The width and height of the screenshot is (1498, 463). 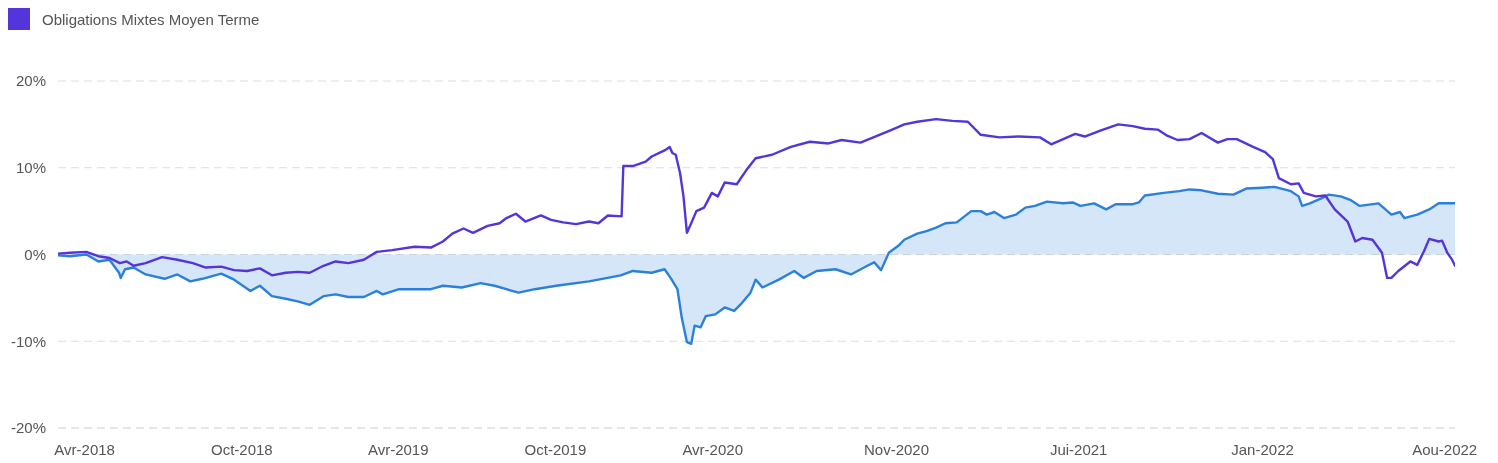 I want to click on y-tick-label: 0%, so click(x=35, y=254).